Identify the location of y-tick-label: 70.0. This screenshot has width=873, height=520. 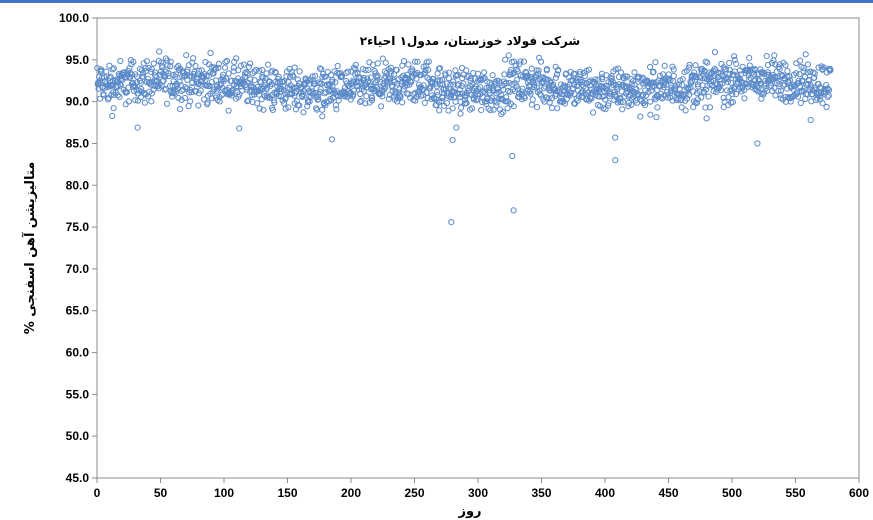
(78, 269).